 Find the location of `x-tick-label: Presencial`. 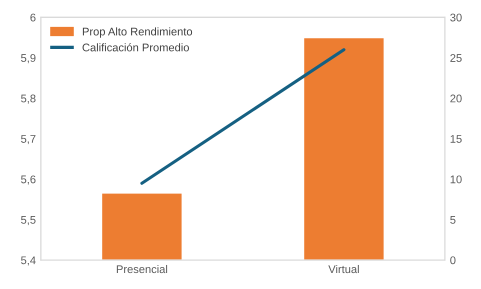

x-tick-label: Presencial is located at coordinates (142, 269).